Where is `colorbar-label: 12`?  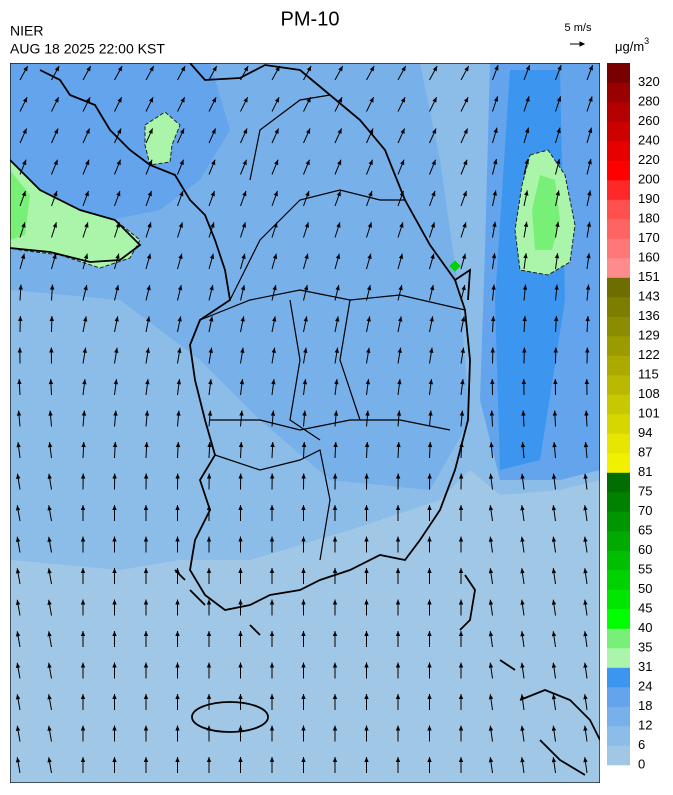 colorbar-label: 12 is located at coordinates (645, 724).